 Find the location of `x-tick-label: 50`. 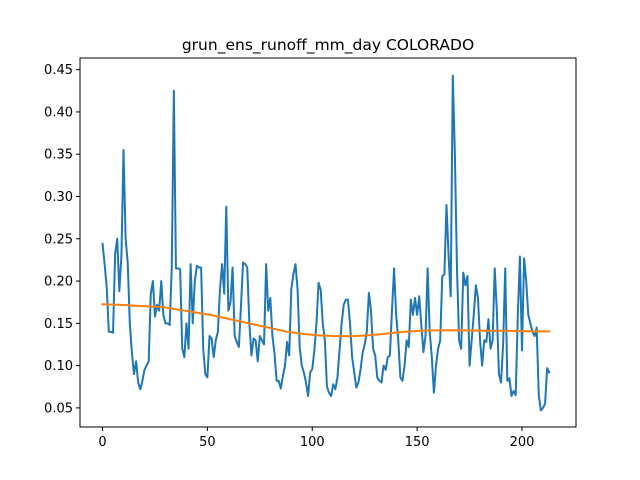

x-tick-label: 50 is located at coordinates (207, 442).